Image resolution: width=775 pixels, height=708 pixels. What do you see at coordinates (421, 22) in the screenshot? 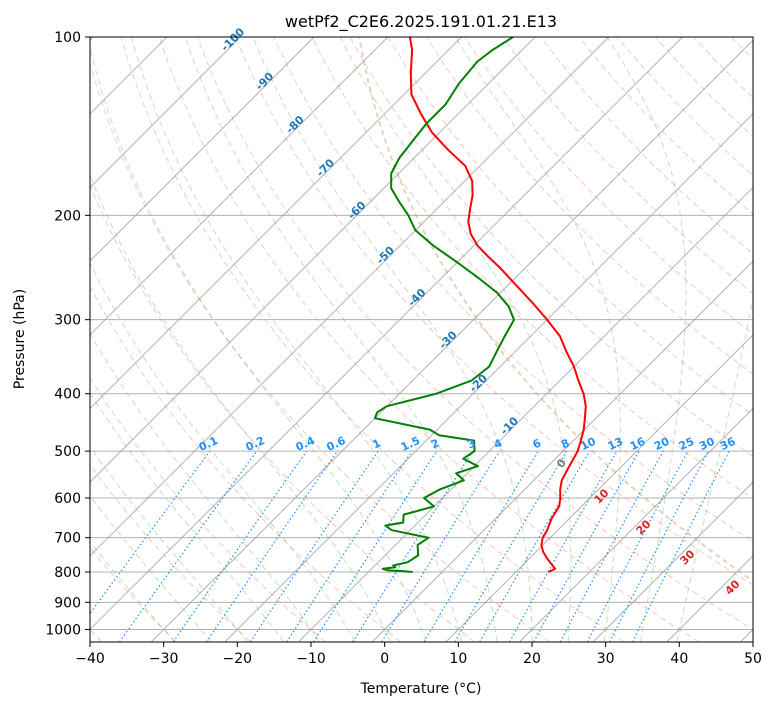
I see `chart-title: wetPf2_C2E6.2025.191.01.21.E13` at bounding box center [421, 22].